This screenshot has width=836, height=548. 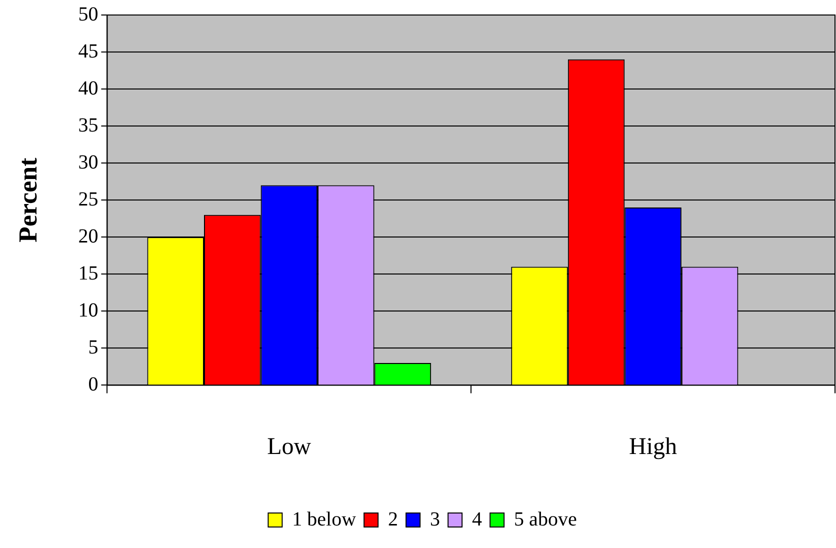 I want to click on y-tick-label: 30, so click(x=88, y=162).